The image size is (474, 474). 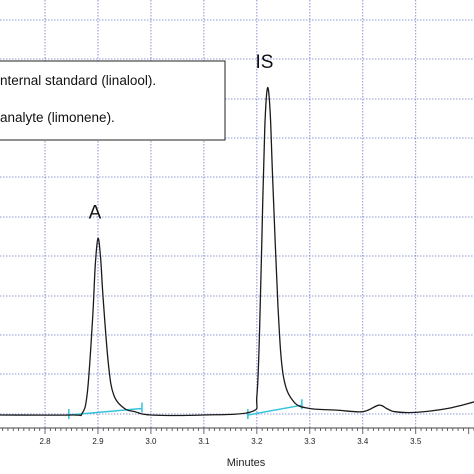 I want to click on x-tick-label-3.2: 3.2, so click(x=257, y=441).